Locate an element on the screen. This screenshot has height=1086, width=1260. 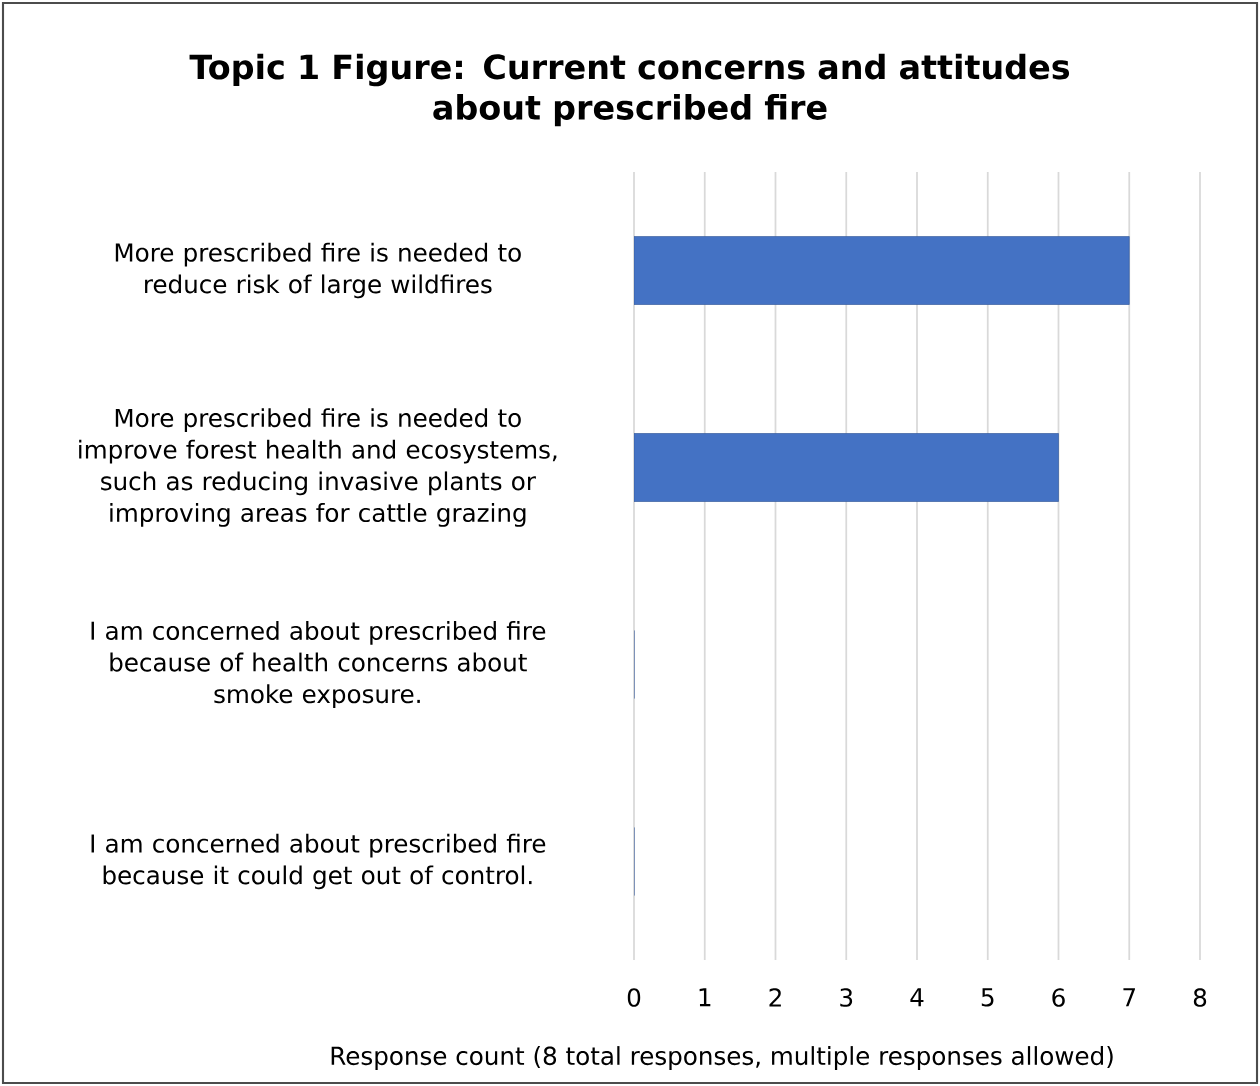
x-tick-label: 7 is located at coordinates (1129, 997).